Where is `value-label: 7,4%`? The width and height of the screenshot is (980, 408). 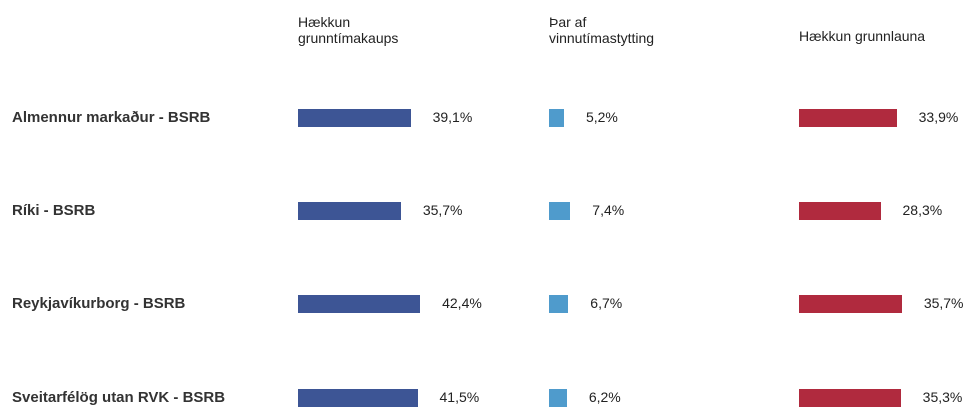 value-label: 7,4% is located at coordinates (608, 210).